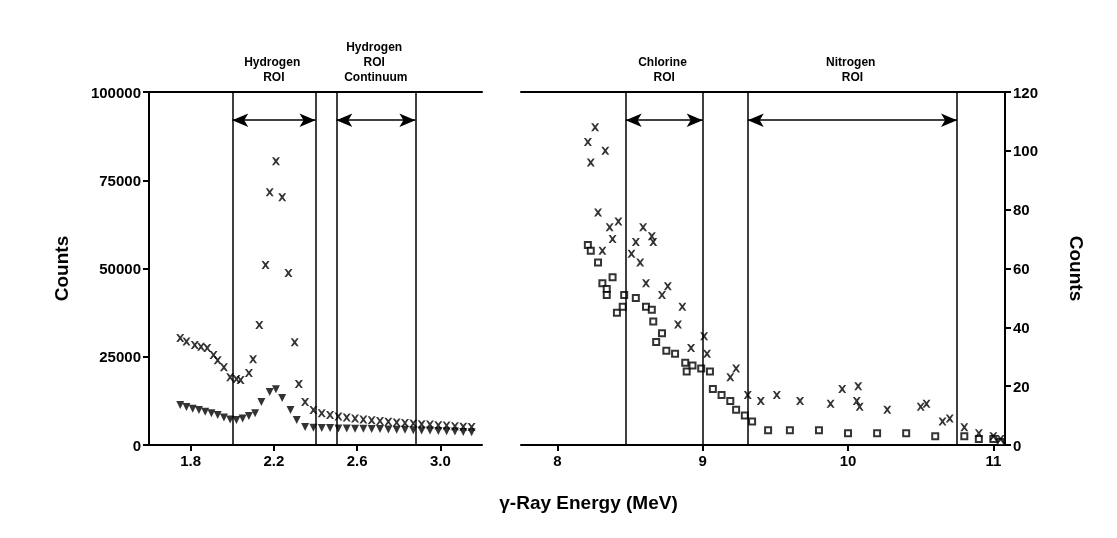 The image size is (1117, 538). What do you see at coordinates (993, 460) in the screenshot?
I see `x-tick-label: 11` at bounding box center [993, 460].